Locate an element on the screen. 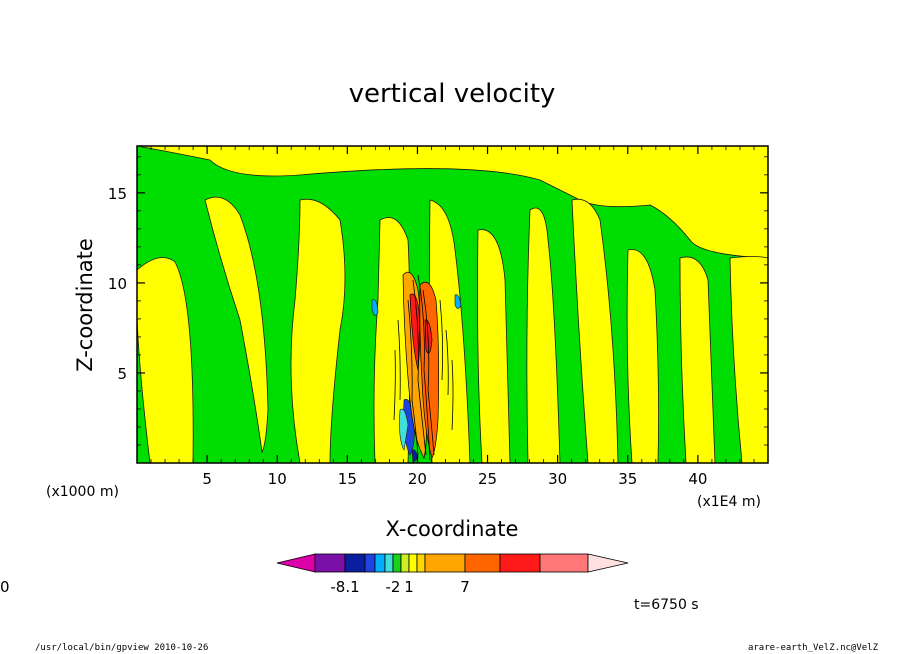  x-tick-label: 40 is located at coordinates (697, 479).